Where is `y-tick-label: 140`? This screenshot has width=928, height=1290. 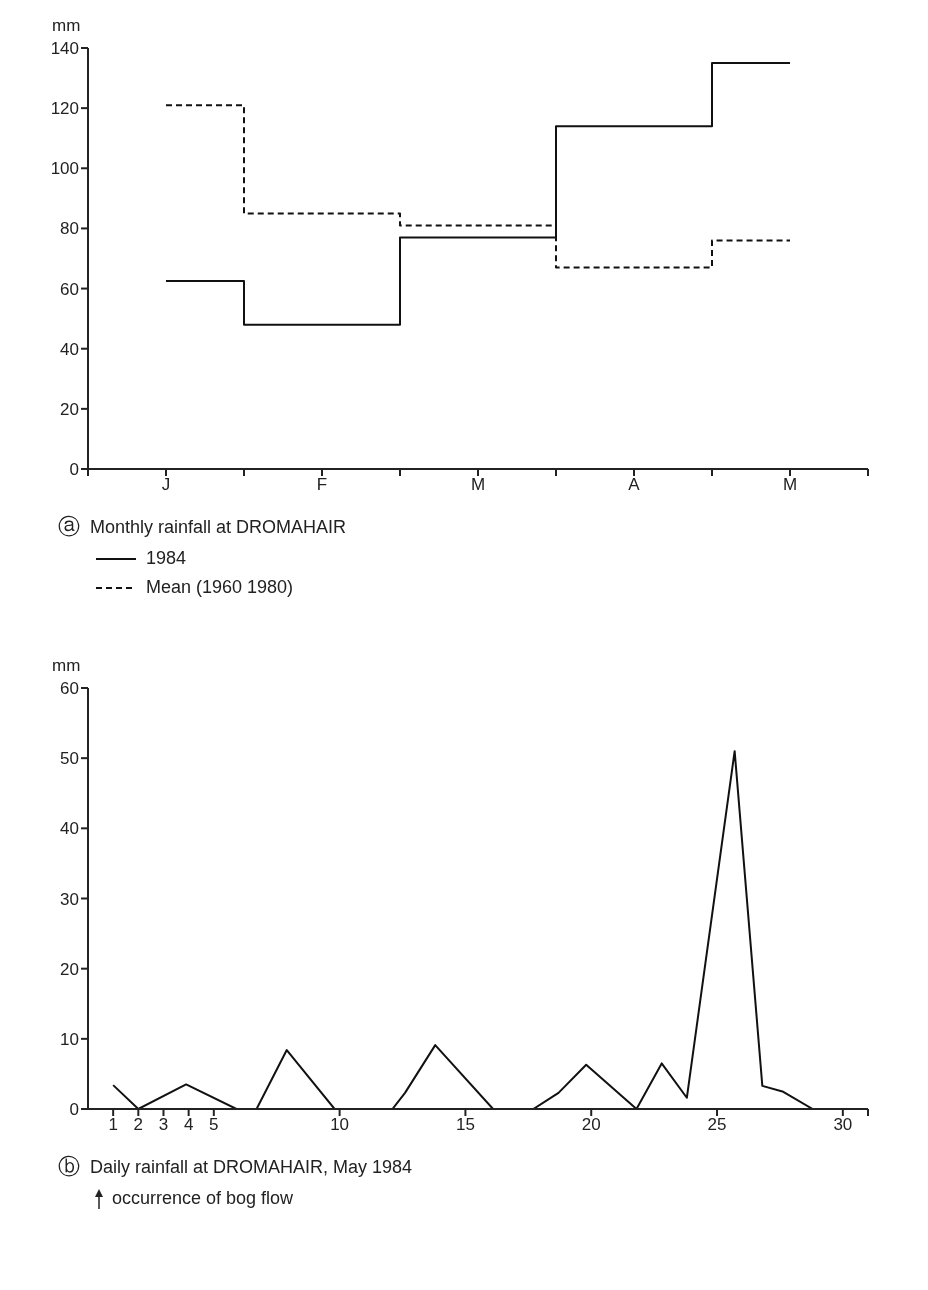 y-tick-label: 140 is located at coordinates (64, 49).